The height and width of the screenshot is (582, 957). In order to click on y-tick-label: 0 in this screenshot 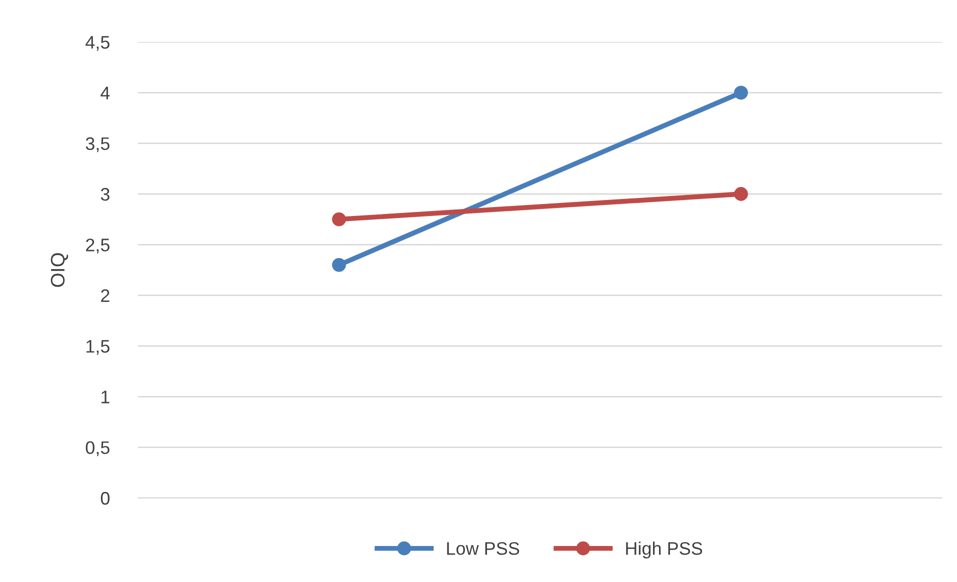, I will do `click(105, 498)`.